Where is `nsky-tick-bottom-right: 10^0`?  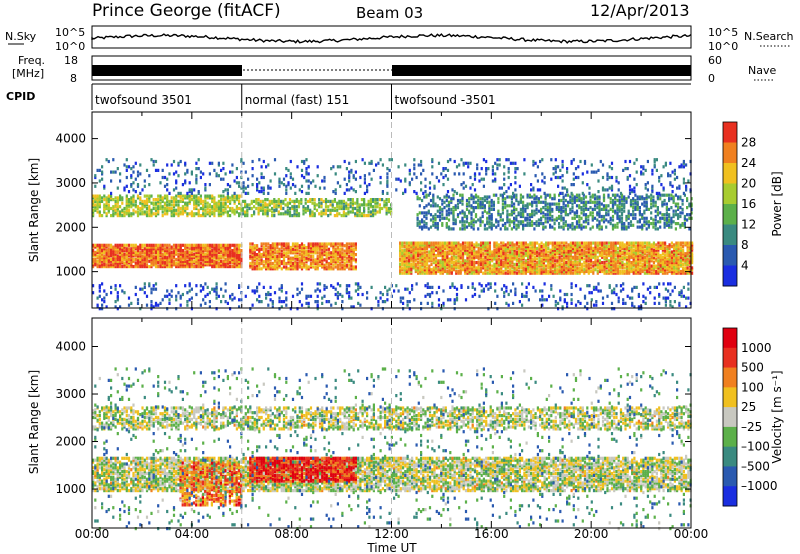
nsky-tick-bottom-right: 10^0 is located at coordinates (723, 46).